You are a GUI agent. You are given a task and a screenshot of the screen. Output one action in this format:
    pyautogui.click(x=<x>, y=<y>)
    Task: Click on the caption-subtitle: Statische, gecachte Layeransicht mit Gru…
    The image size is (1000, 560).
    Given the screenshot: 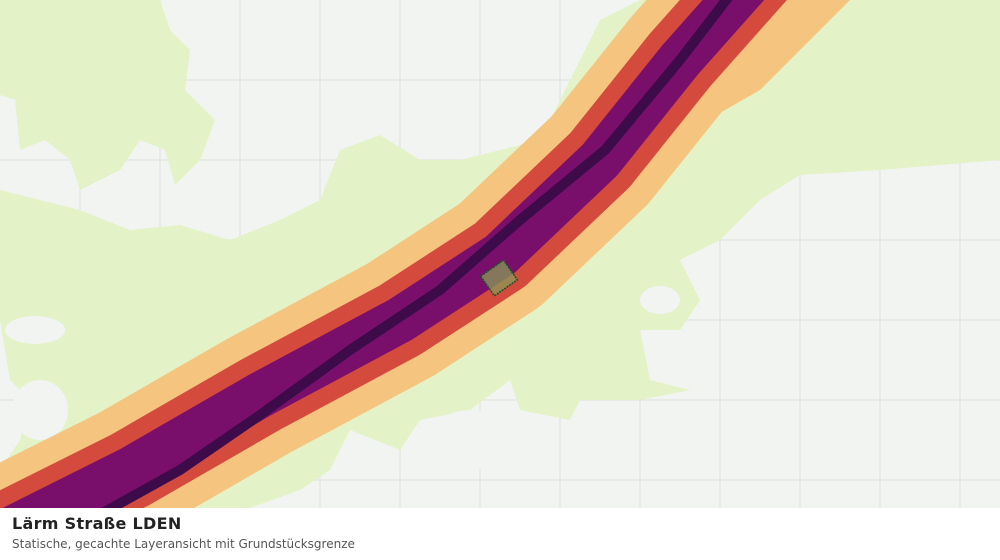 What is the action you would take?
    pyautogui.click(x=183, y=544)
    